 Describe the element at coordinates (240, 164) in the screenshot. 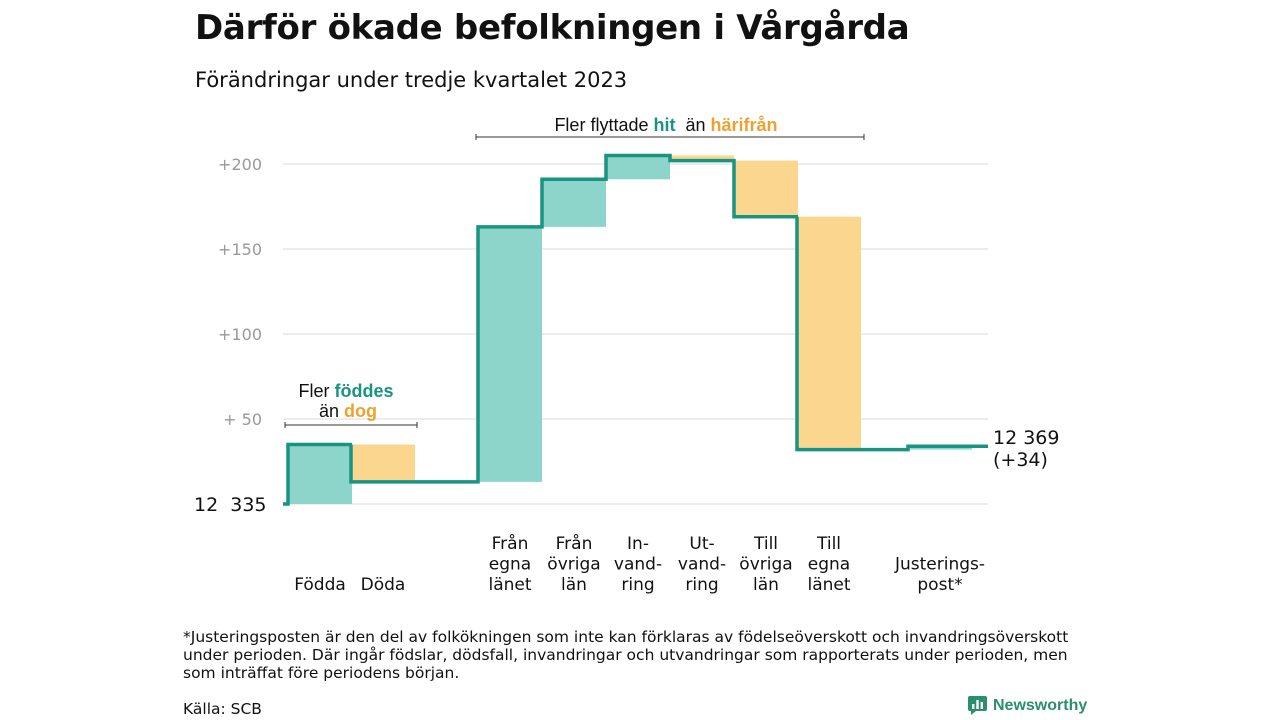

I see `y-tick-label: +200` at that location.